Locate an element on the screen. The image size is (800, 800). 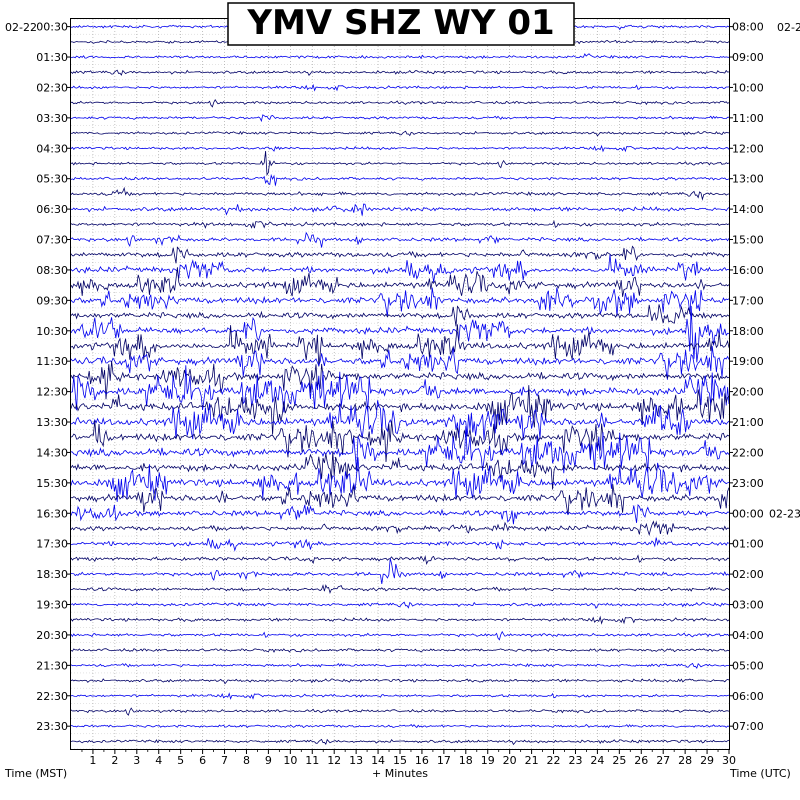
right-tick-label: 16:00 is located at coordinates (748, 270).